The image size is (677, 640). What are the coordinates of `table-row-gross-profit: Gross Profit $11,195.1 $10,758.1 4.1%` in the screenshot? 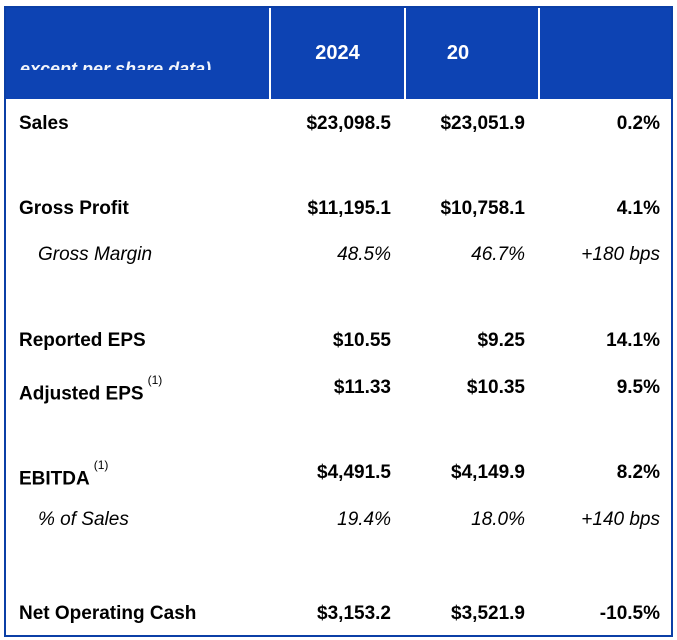 It's located at (338, 209).